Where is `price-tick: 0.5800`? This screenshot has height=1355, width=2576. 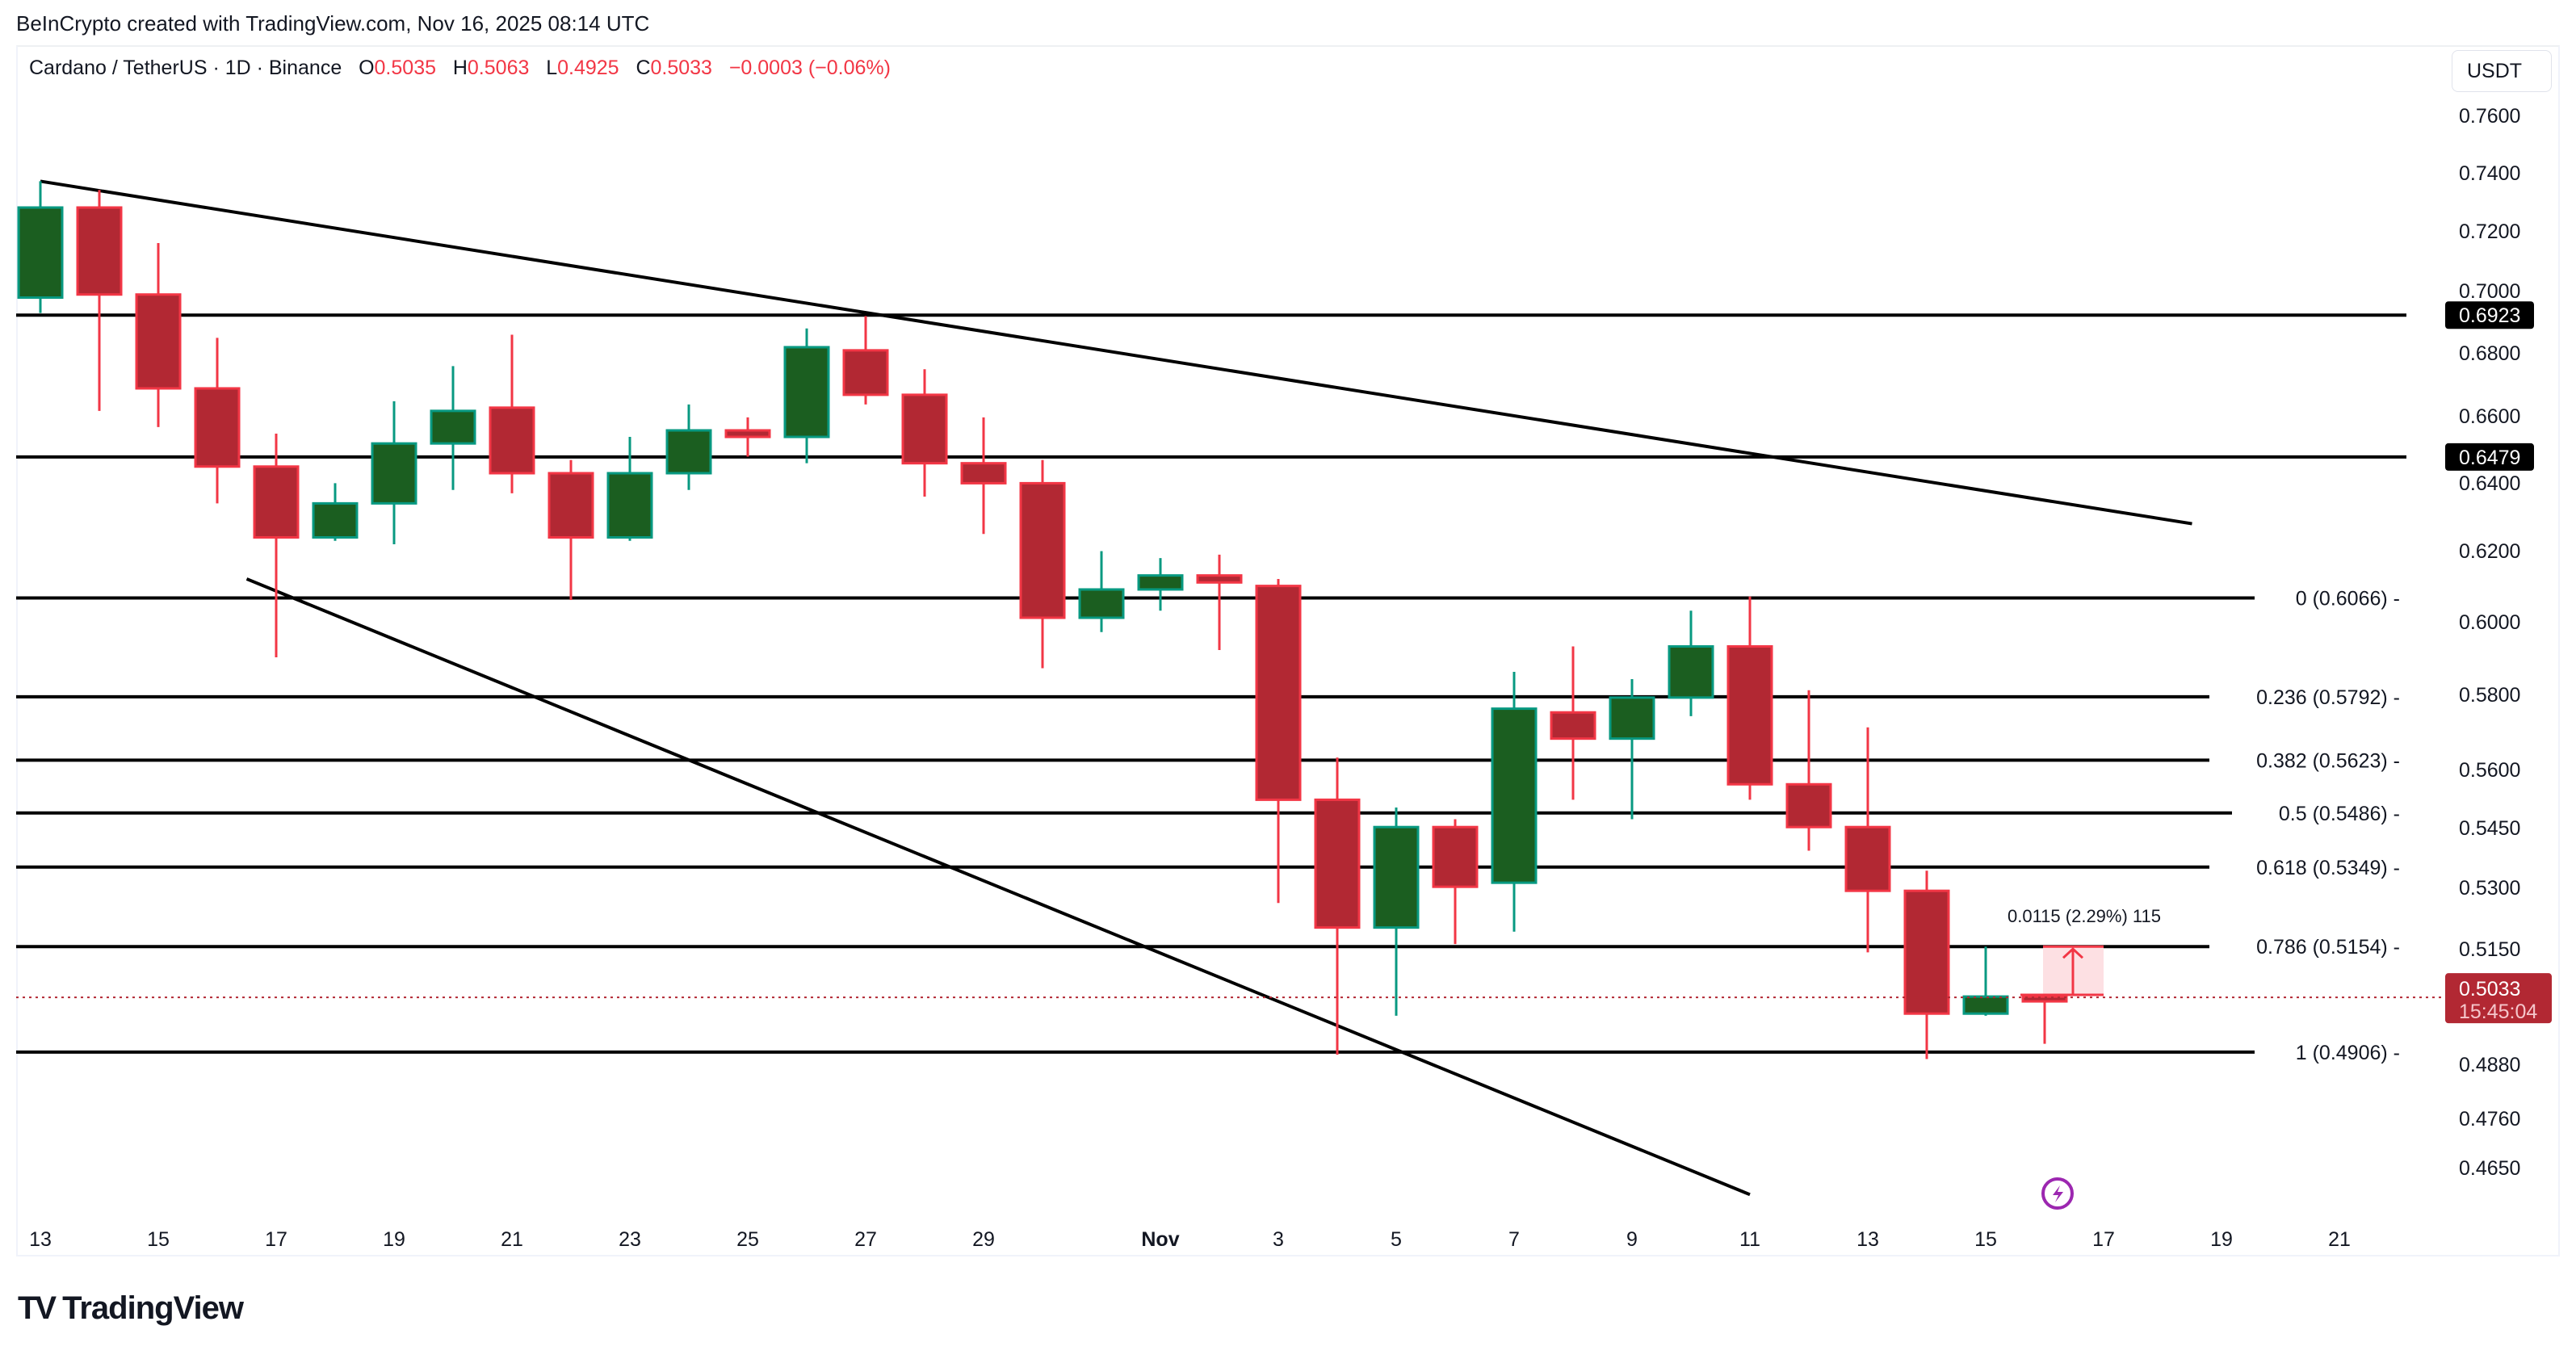 price-tick: 0.5800 is located at coordinates (2489, 695).